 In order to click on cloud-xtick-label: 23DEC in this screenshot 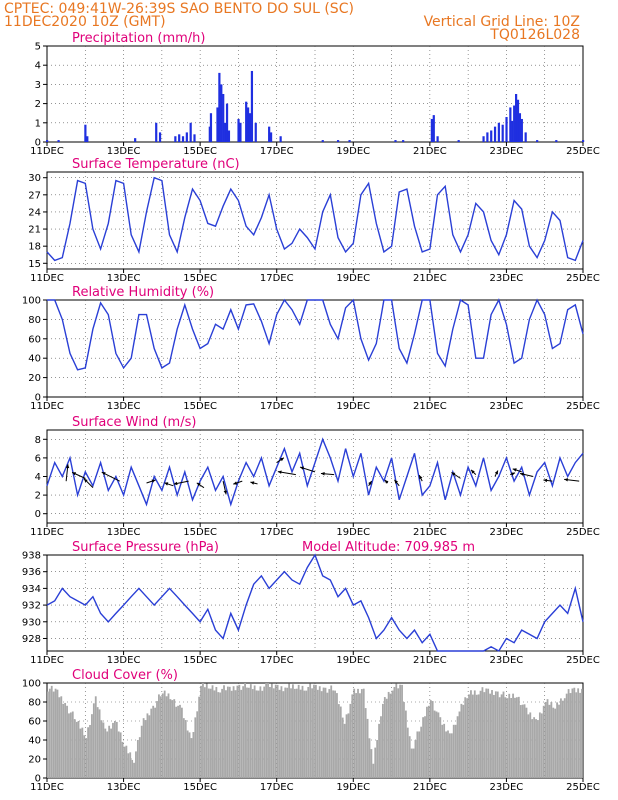, I will do `click(507, 787)`.